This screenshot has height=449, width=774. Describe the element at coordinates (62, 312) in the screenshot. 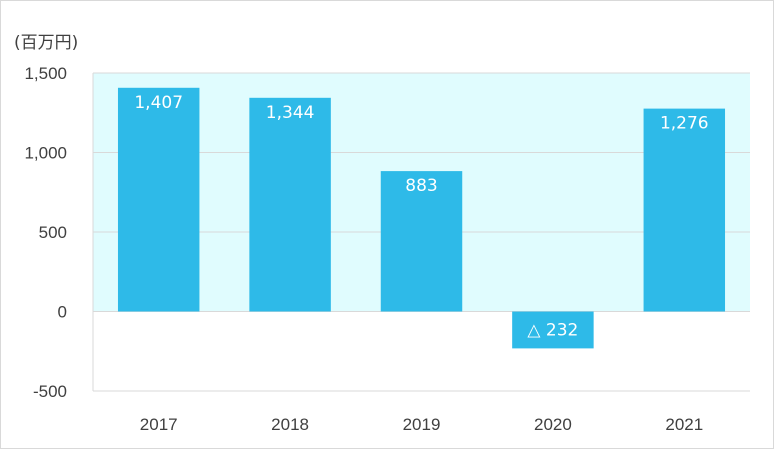

I see `y-tick-label: 0` at that location.